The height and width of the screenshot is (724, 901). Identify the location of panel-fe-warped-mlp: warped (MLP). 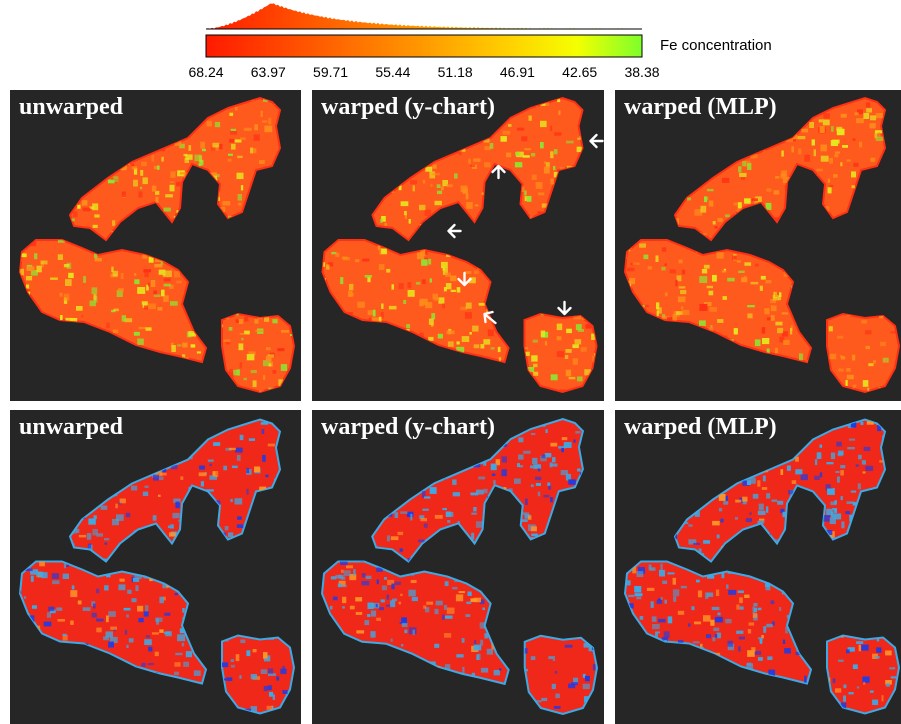
(758, 245).